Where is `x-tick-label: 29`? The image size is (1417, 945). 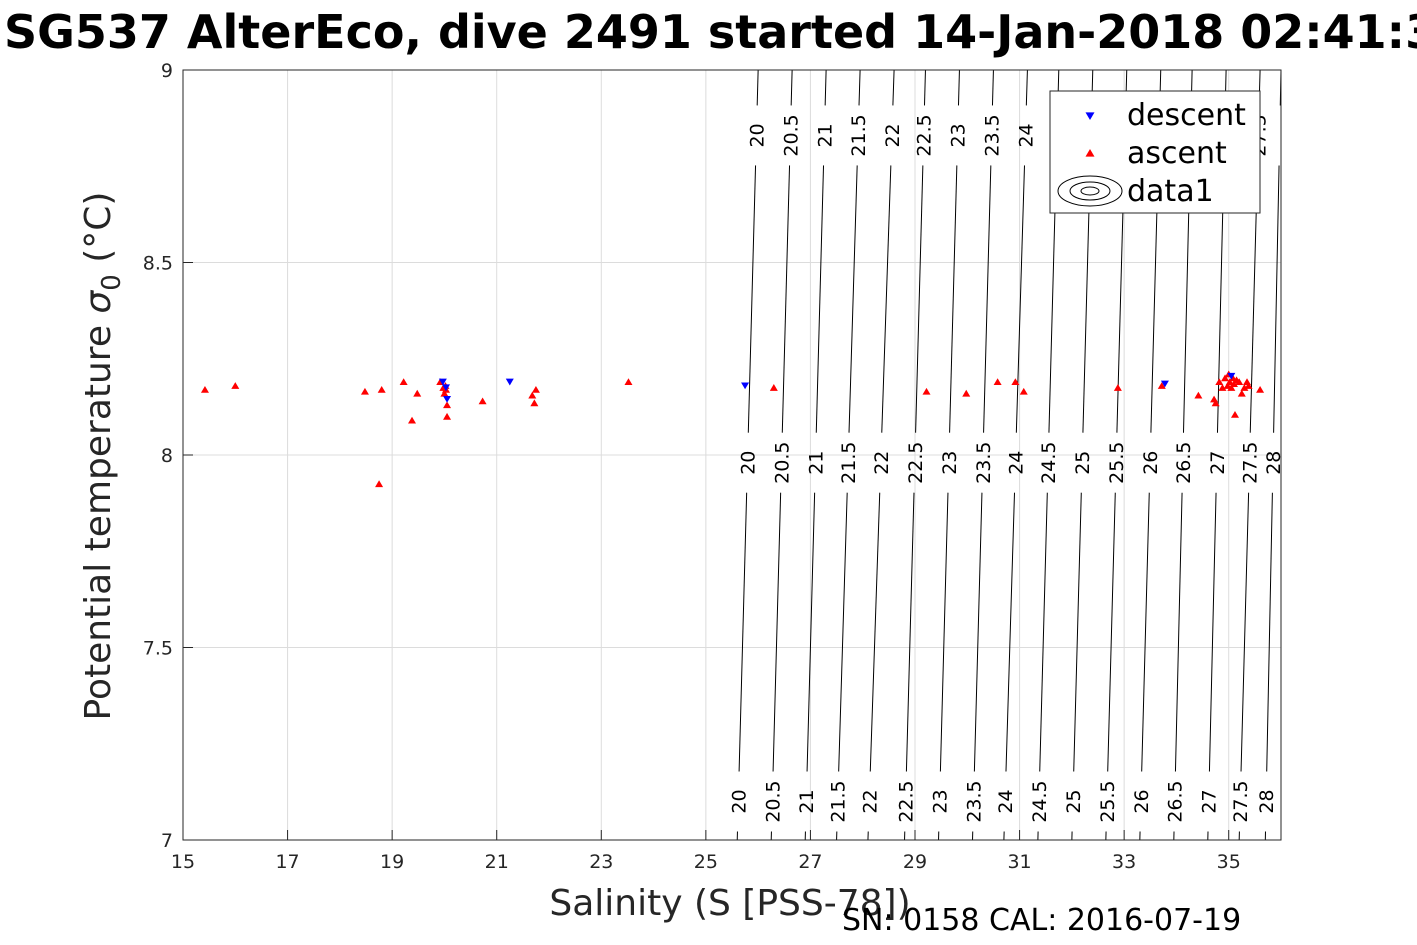
x-tick-label: 29 is located at coordinates (915, 862).